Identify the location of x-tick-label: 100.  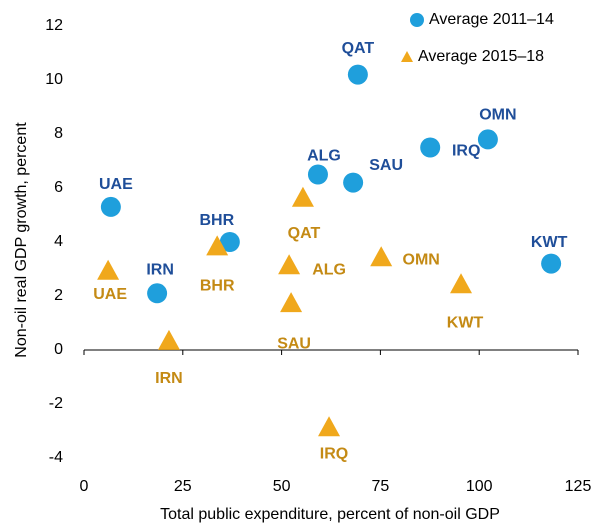
(479, 486).